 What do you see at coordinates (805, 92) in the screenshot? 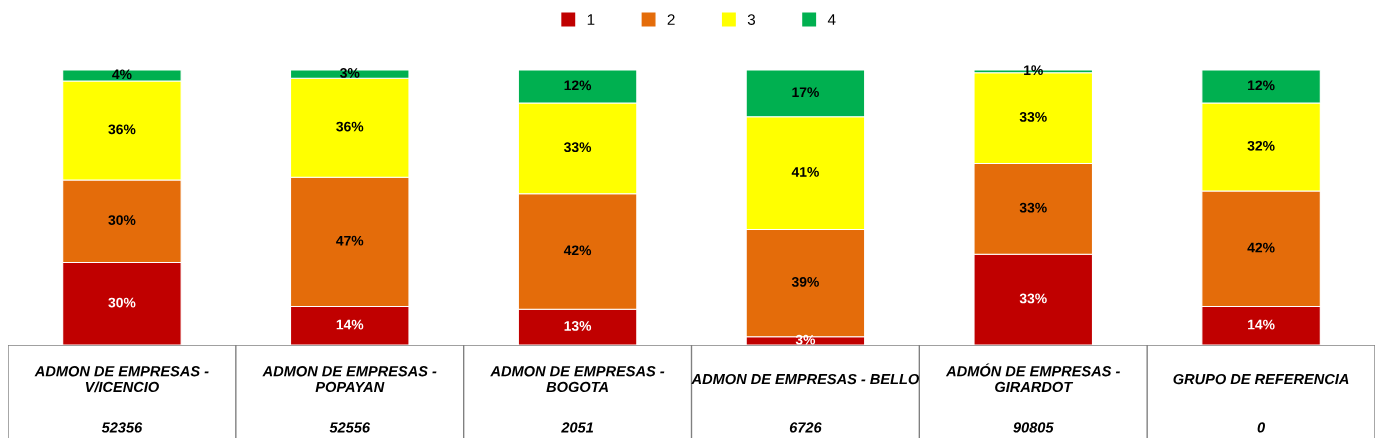
I see `data-label: 17%` at bounding box center [805, 92].